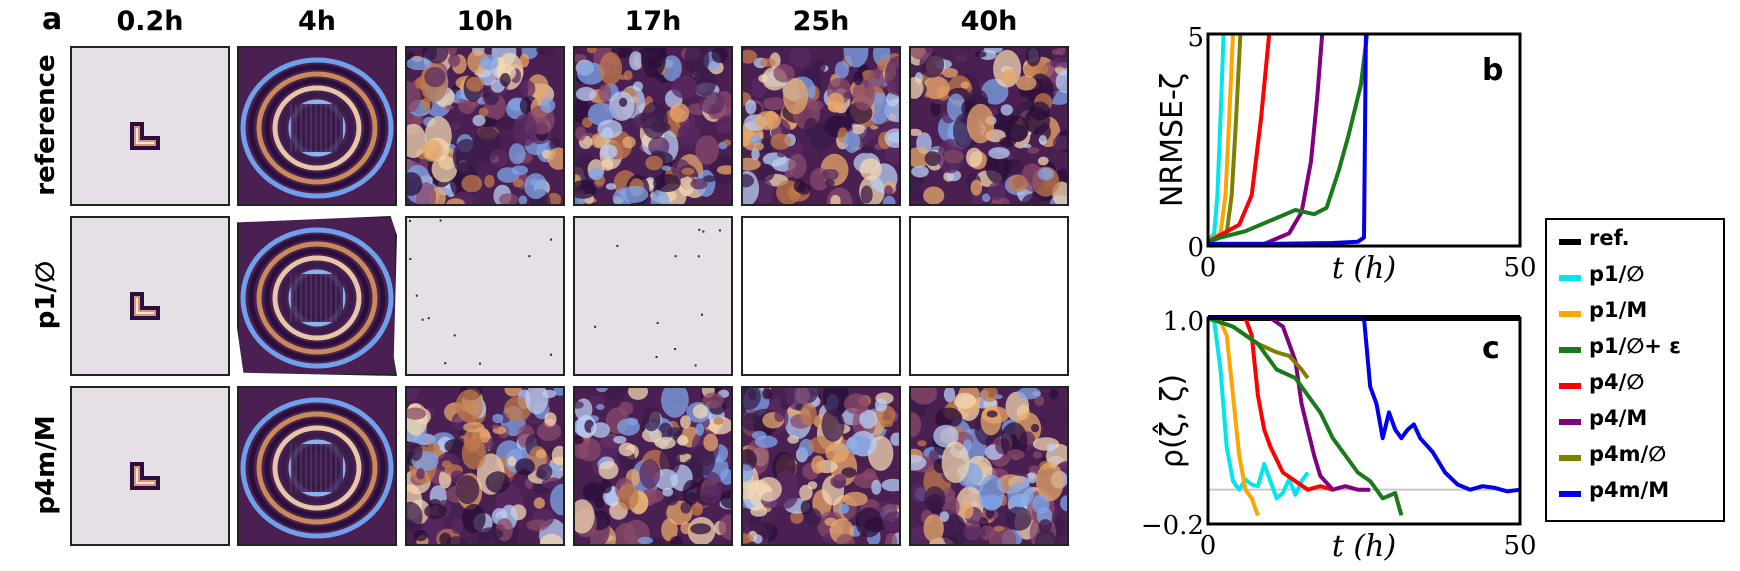  Describe the element at coordinates (989, 21) in the screenshot. I see `column-header: 40h` at that location.